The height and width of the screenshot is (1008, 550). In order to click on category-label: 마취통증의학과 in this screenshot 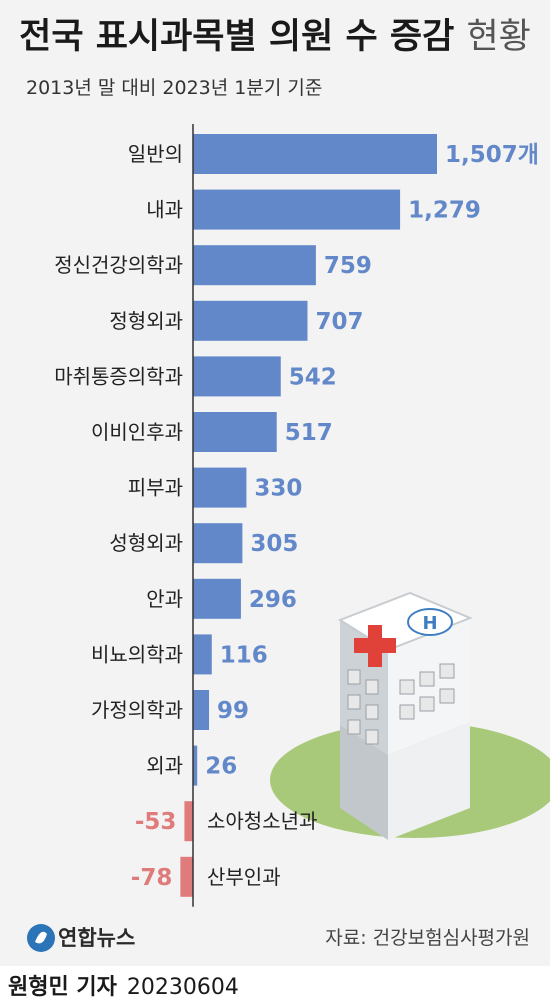, I will do `click(118, 376)`.